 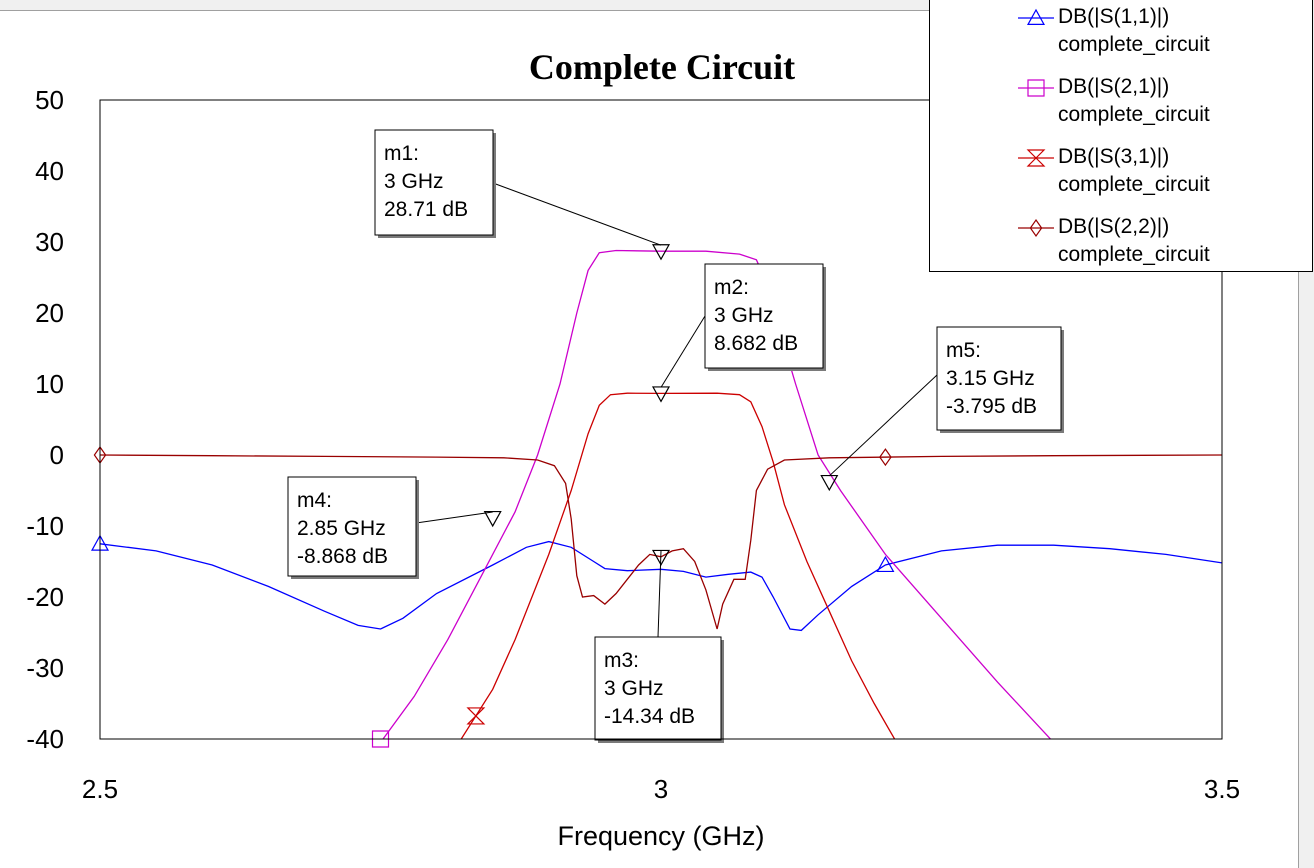 I want to click on marker-text: m2:, so click(x=731, y=287).